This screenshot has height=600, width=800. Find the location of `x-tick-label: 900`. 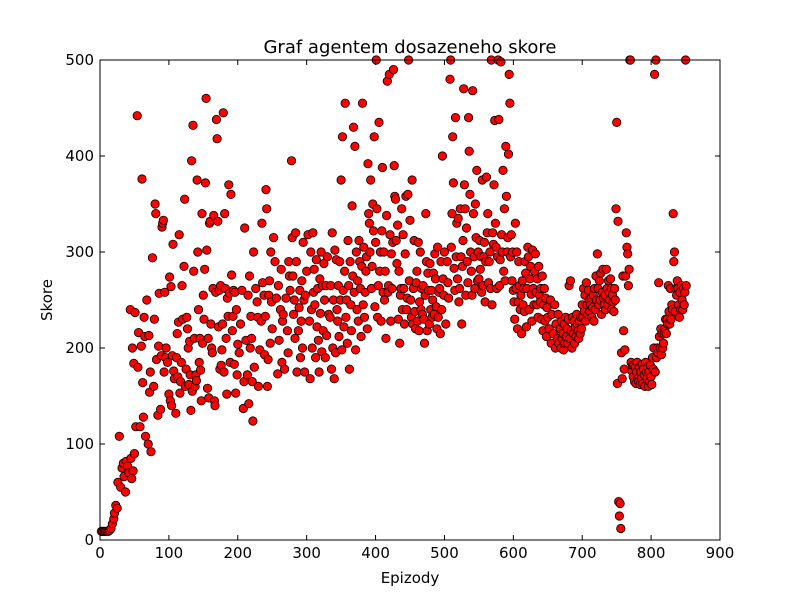

x-tick-label: 900 is located at coordinates (720, 553).